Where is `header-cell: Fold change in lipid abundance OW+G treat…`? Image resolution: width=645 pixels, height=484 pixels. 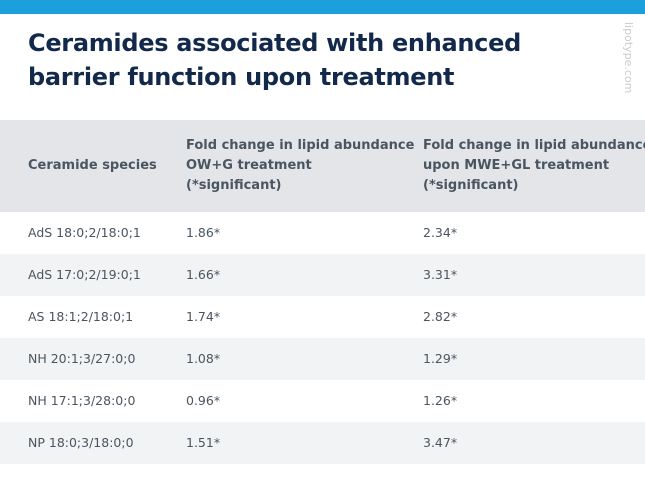 header-cell: Fold change in lipid abundance OW+G treat… is located at coordinates (300, 166).